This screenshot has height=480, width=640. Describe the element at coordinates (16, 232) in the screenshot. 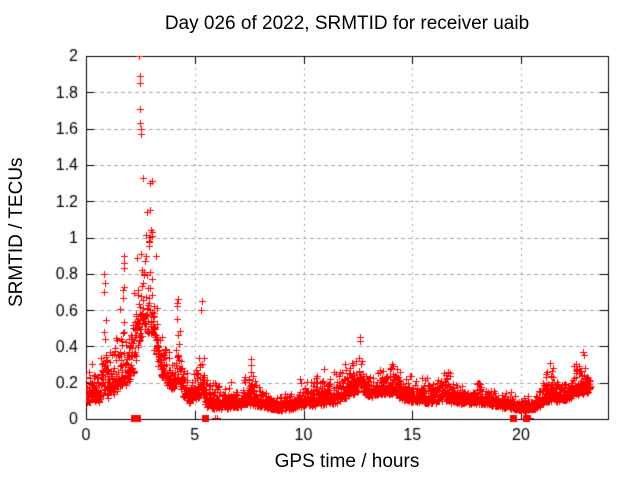

I see `y-axis-label: SRMTID / TECUs` at that location.